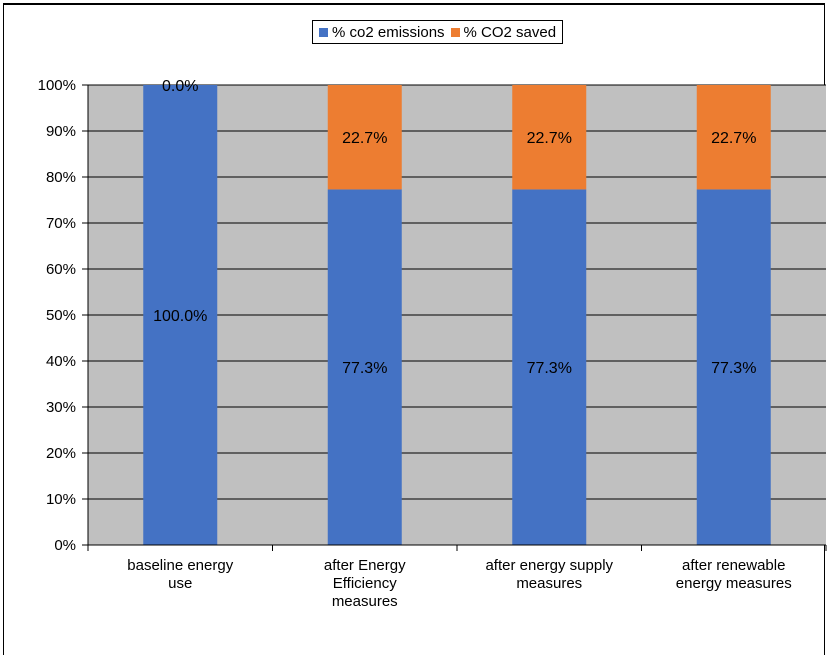 The height and width of the screenshot is (659, 829). I want to click on legend-label-emissions: % co2 emissions, so click(388, 32).